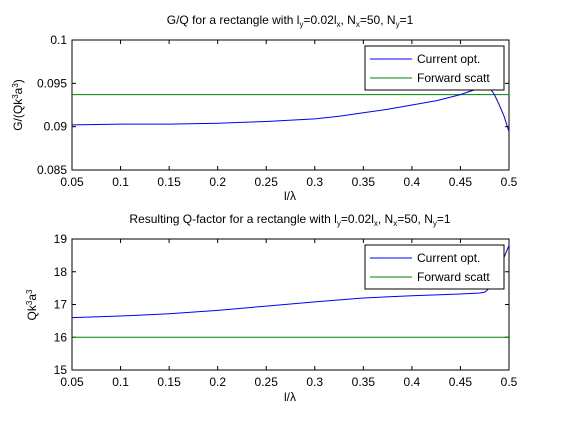  I want to click on top-x-tick-label: 0.45, so click(461, 182).